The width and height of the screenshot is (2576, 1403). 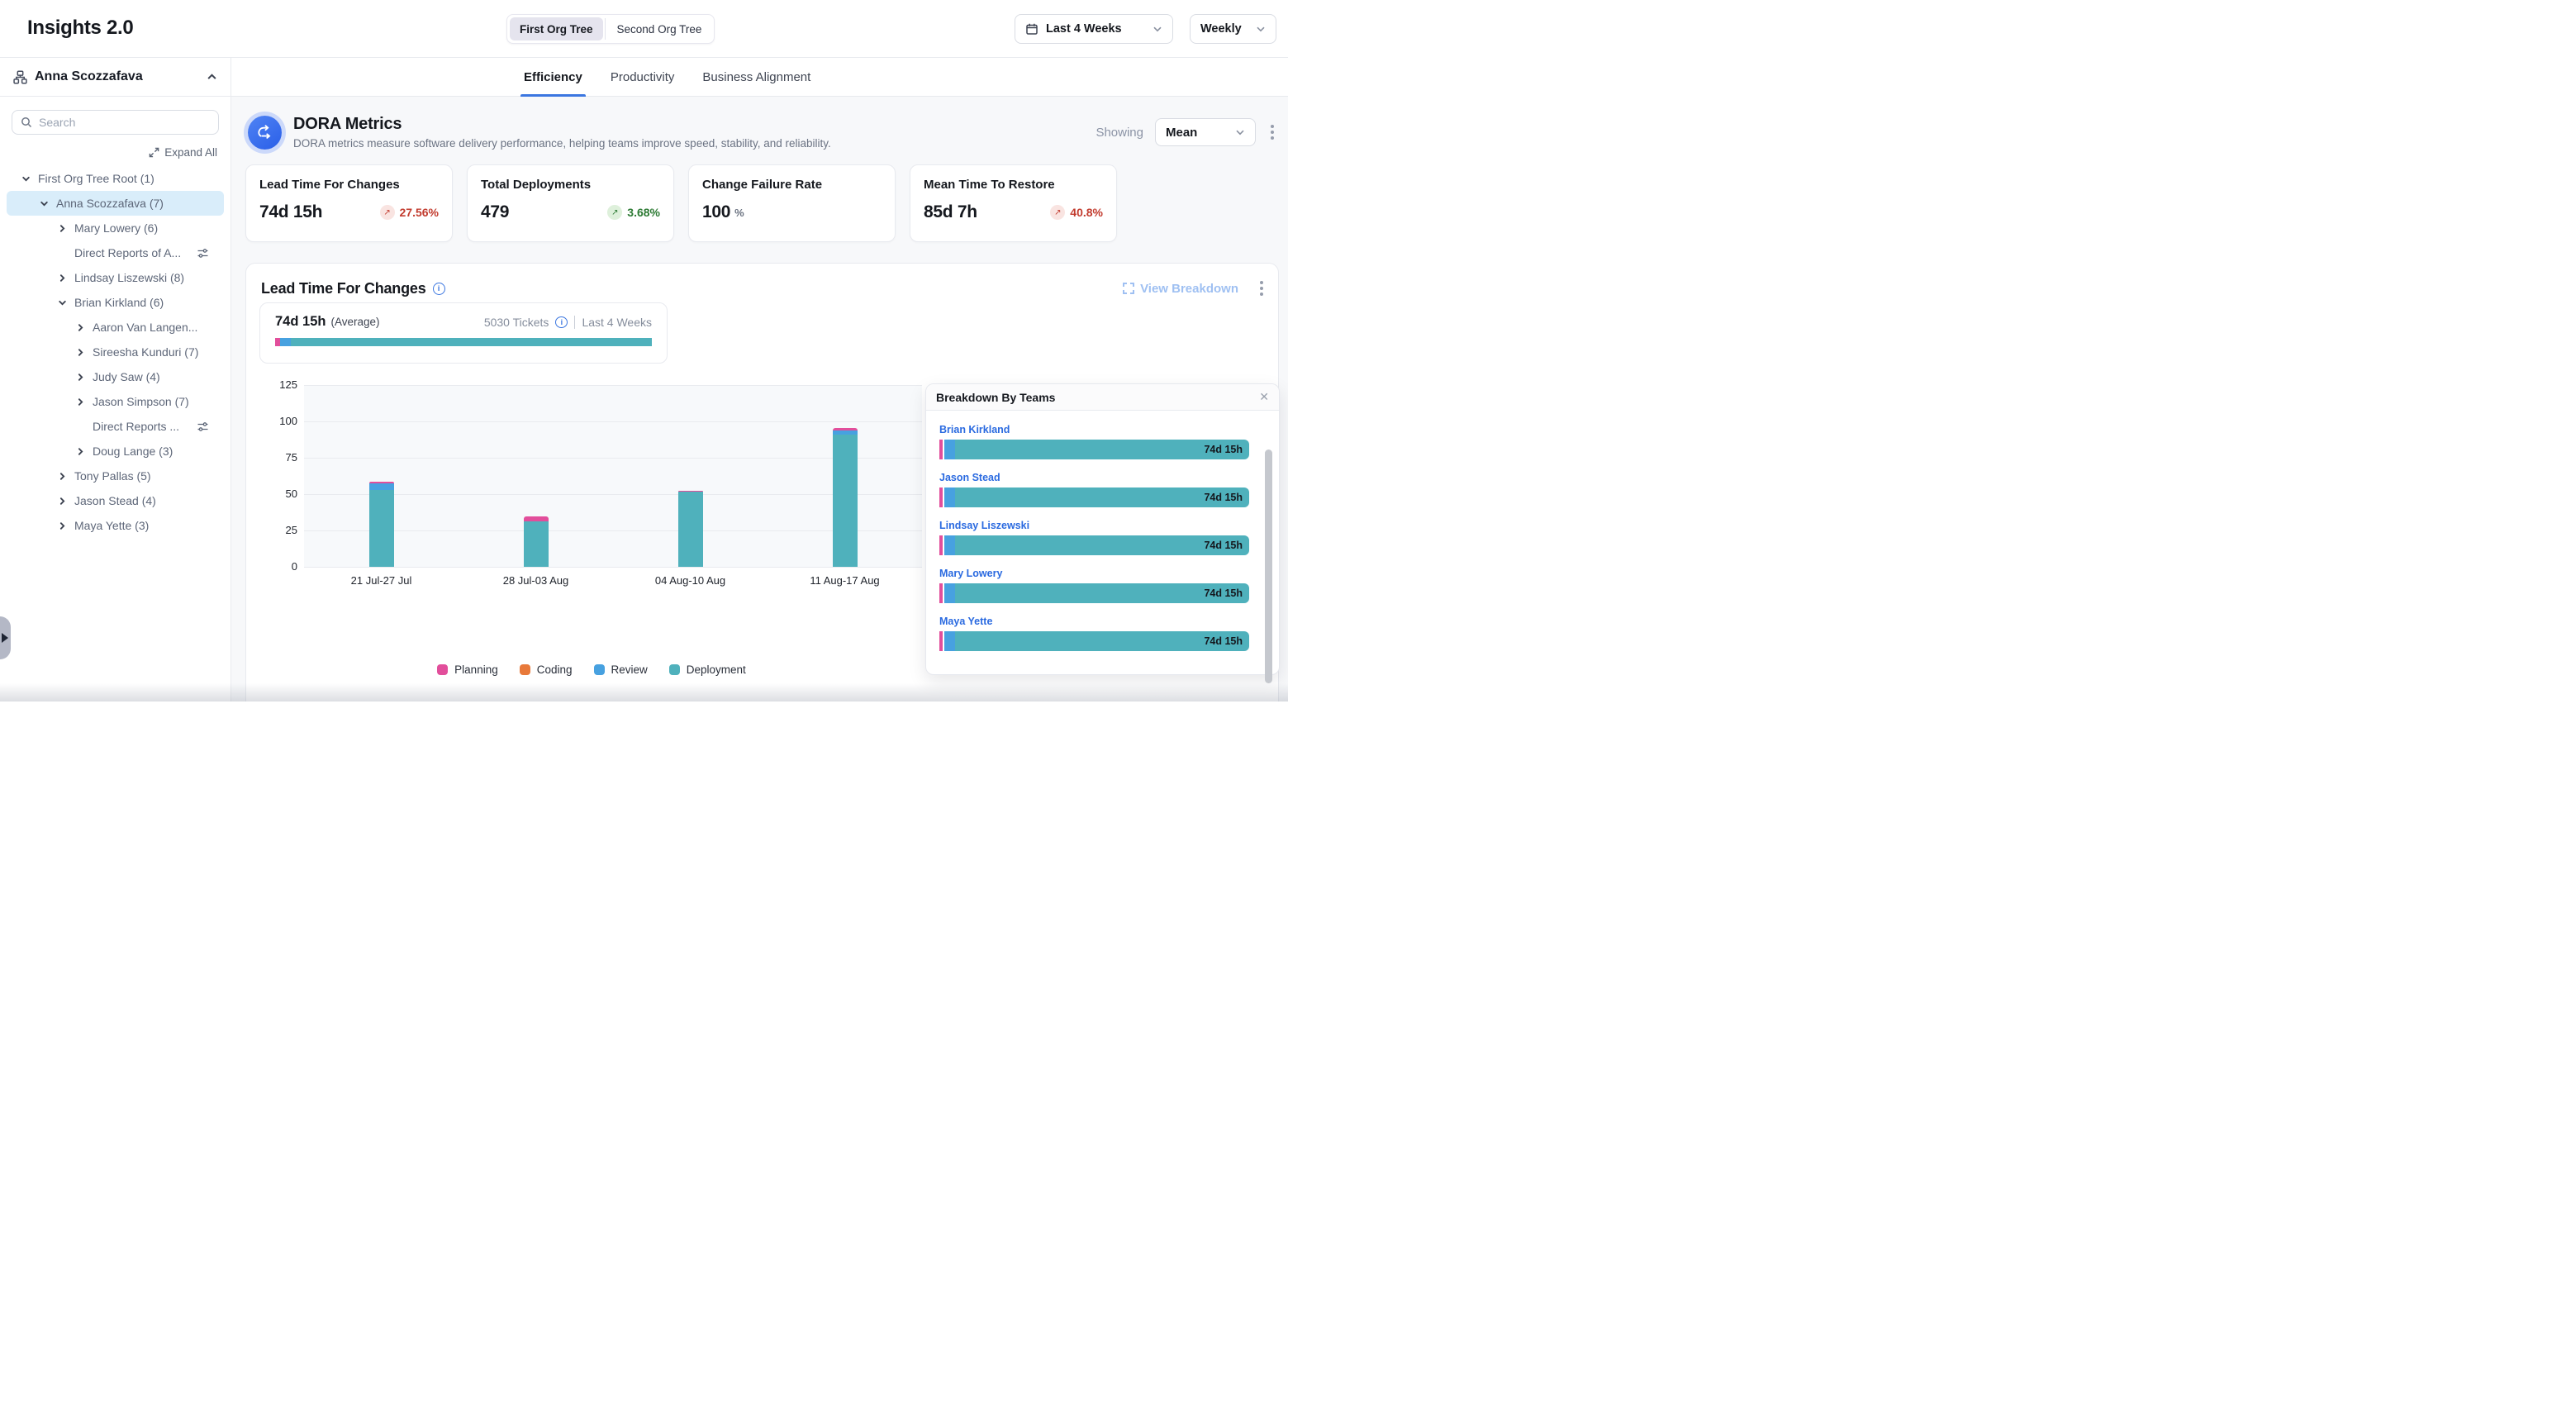 I want to click on y-axis-tick: 50, so click(x=291, y=493).